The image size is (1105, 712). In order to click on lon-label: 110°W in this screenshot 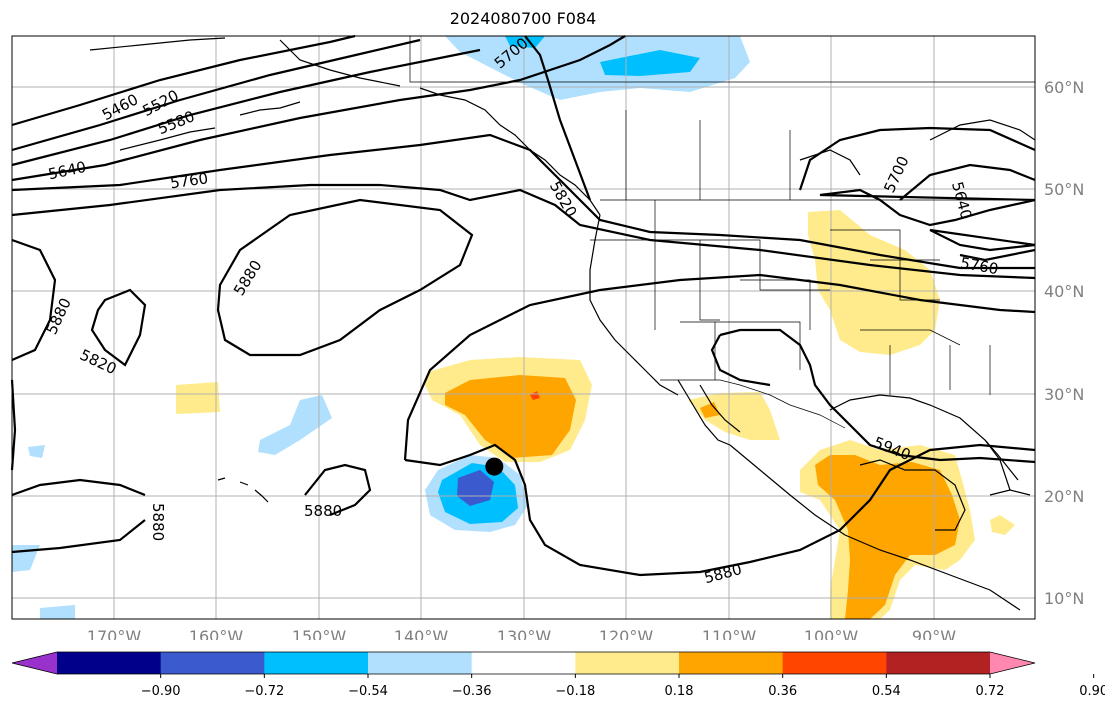, I will do `click(729, 633)`.